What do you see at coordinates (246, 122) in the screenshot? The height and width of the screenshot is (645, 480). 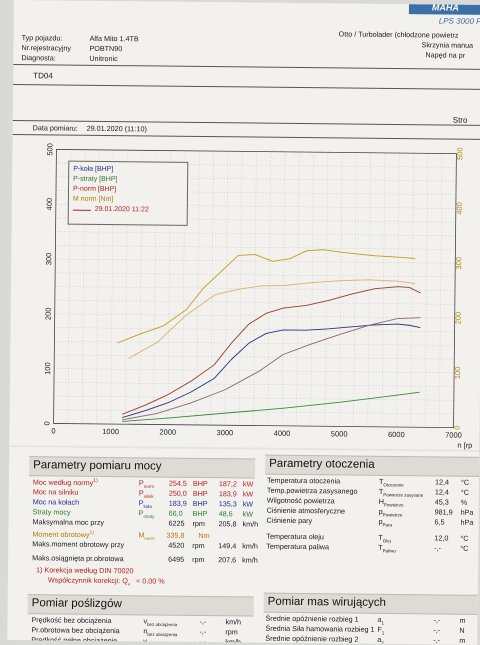 I see `date-divider-top` at bounding box center [246, 122].